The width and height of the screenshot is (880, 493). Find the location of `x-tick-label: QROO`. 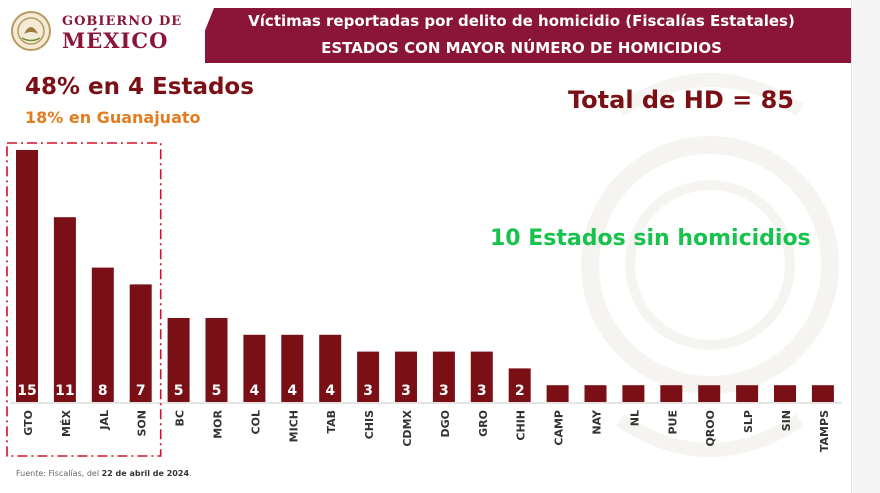

x-tick-label: QROO is located at coordinates (710, 428).